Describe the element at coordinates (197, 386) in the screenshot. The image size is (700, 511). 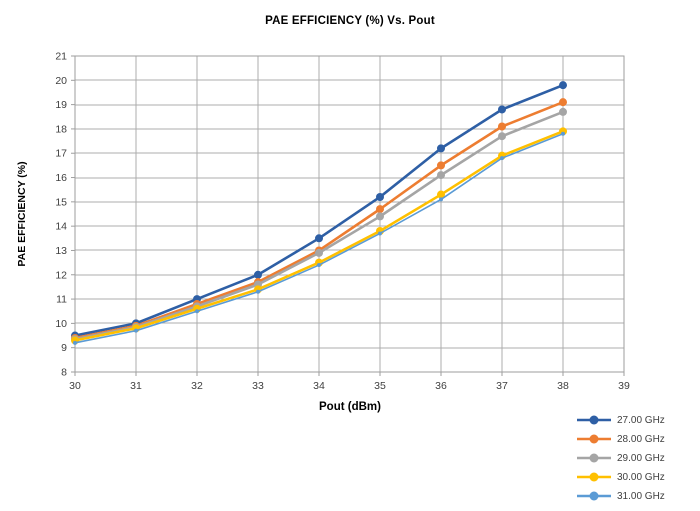
I see `x-tick-label: 32` at that location.